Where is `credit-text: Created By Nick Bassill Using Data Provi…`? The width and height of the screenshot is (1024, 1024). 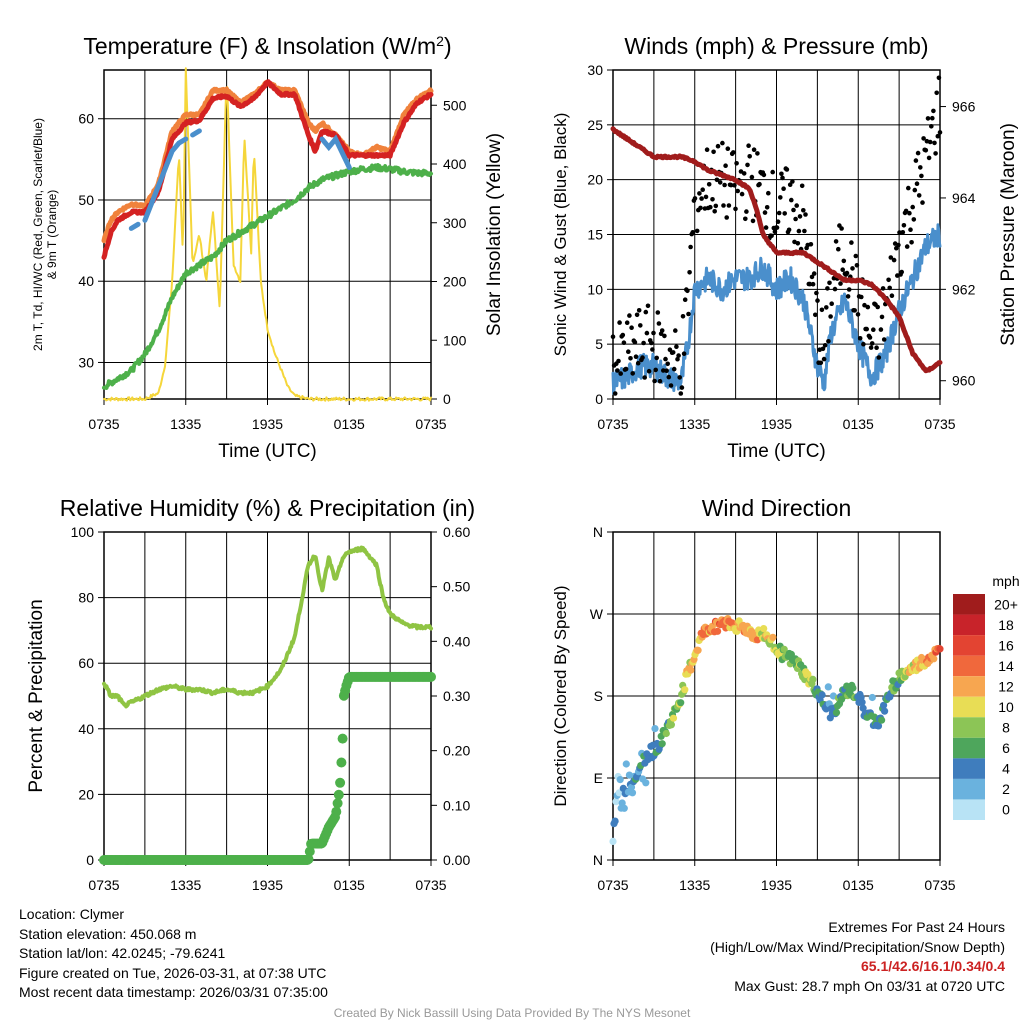 credit-text: Created By Nick Bassill Using Data Provi… is located at coordinates (512, 1013).